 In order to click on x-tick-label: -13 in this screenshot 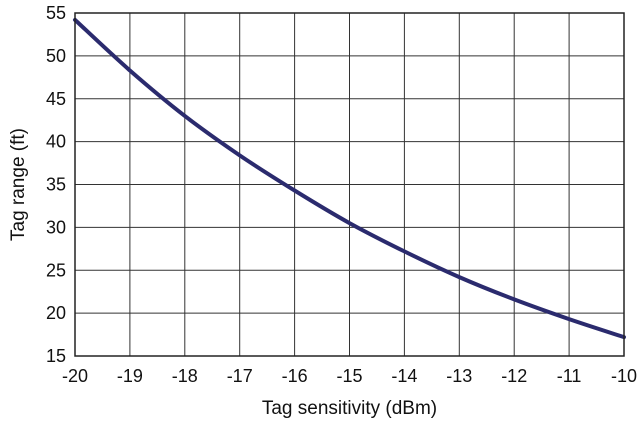, I will do `click(459, 376)`.